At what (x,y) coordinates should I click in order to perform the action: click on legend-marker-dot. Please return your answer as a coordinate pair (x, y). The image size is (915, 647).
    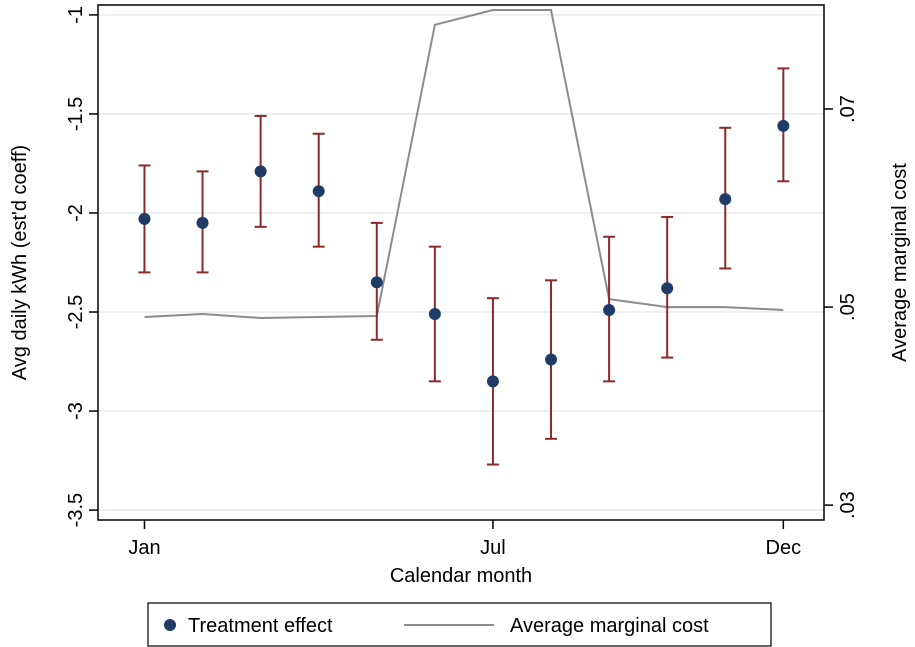
    Looking at the image, I should click on (170, 625).